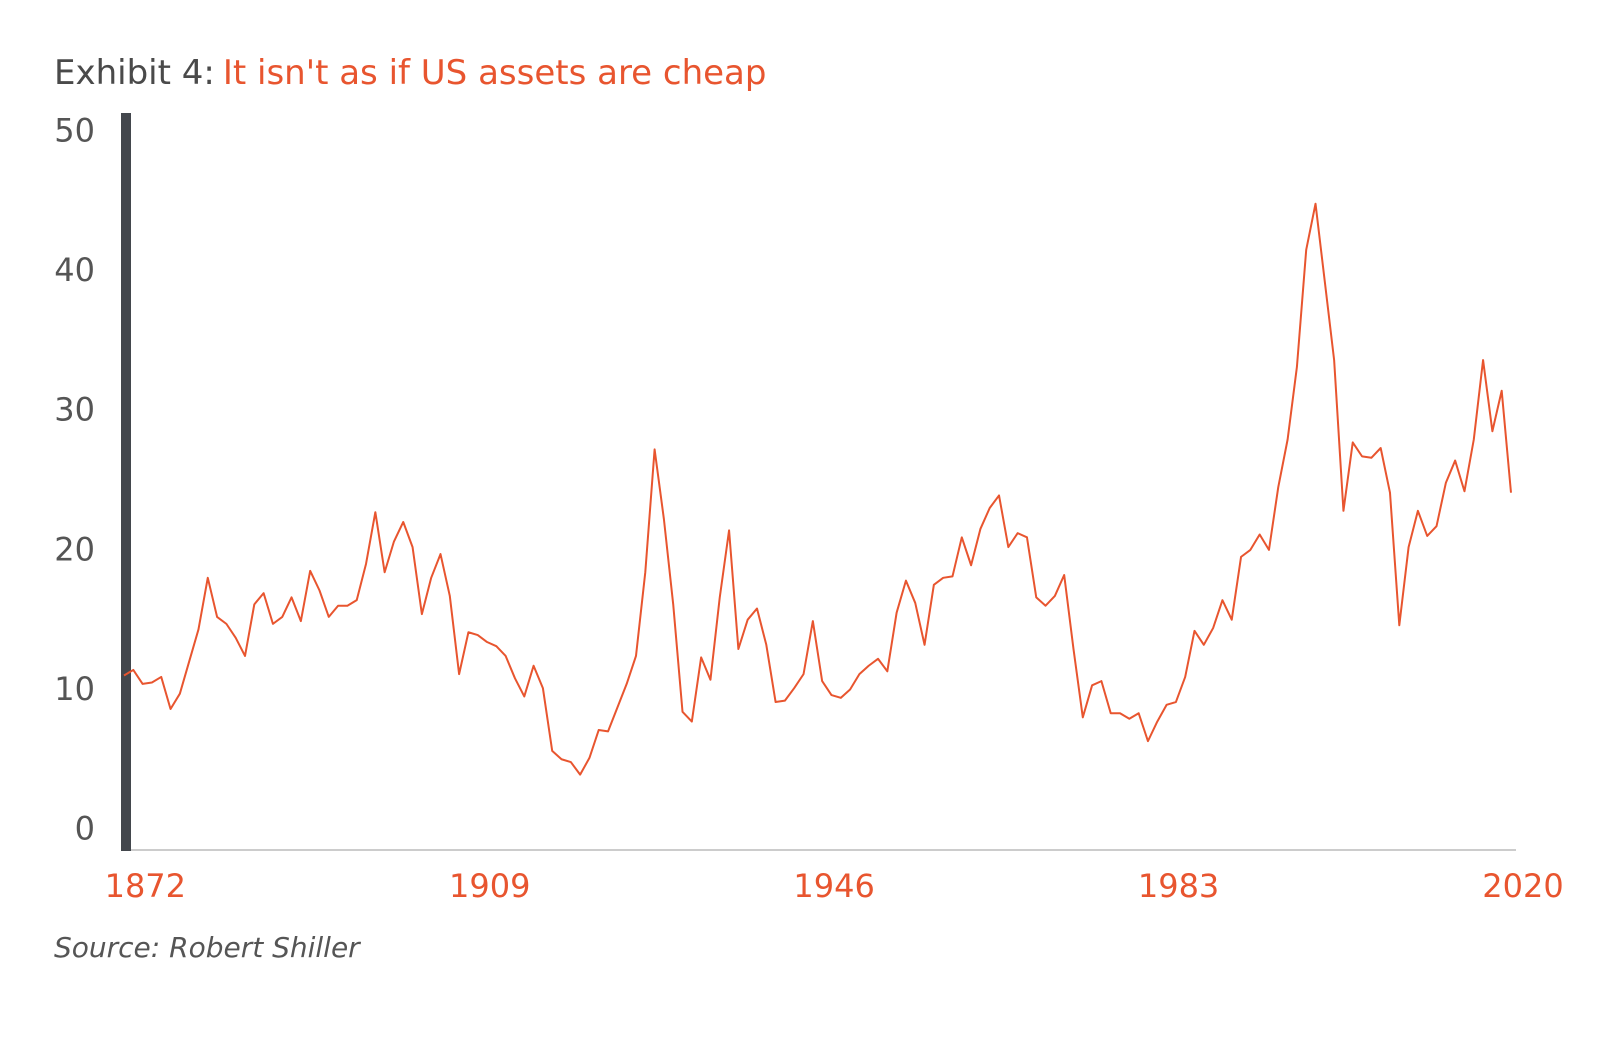 Image resolution: width=1600 pixels, height=1045 pixels. What do you see at coordinates (126, 482) in the screenshot?
I see `y-axis` at bounding box center [126, 482].